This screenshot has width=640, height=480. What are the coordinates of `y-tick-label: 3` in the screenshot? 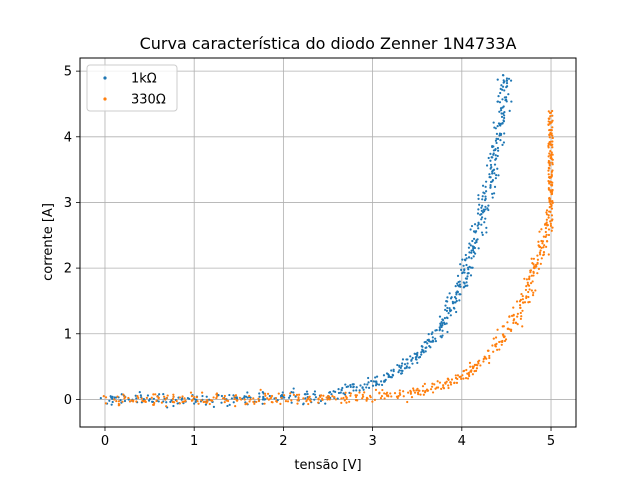 It's located at (68, 203).